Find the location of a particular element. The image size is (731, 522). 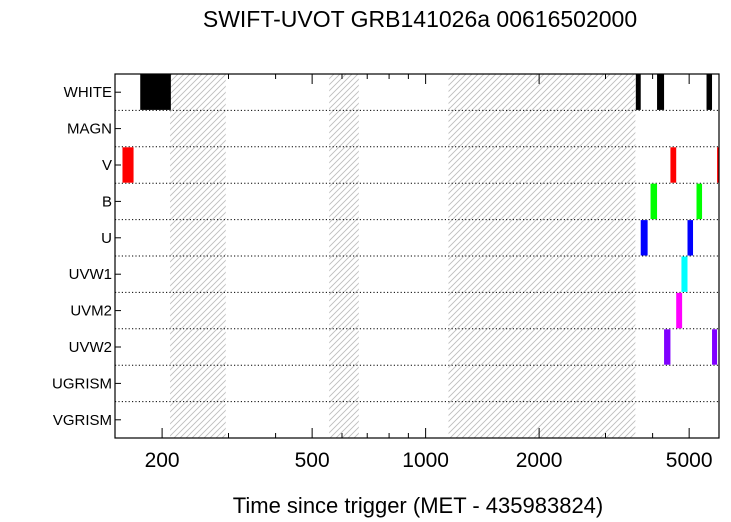

x-tick-label-2000: 2000 is located at coordinates (539, 460).